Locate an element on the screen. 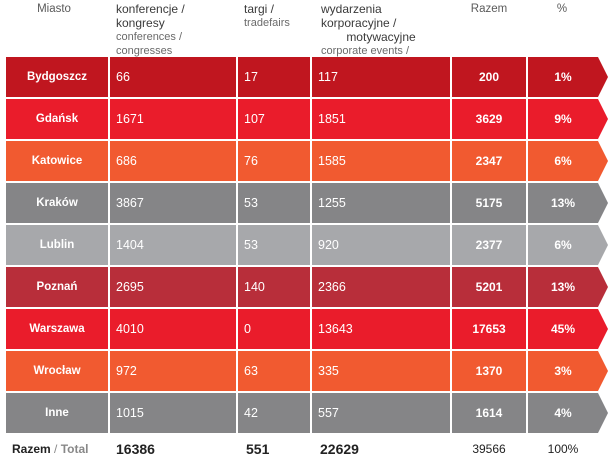 The image size is (615, 462). header-percent-label: % is located at coordinates (562, 9).